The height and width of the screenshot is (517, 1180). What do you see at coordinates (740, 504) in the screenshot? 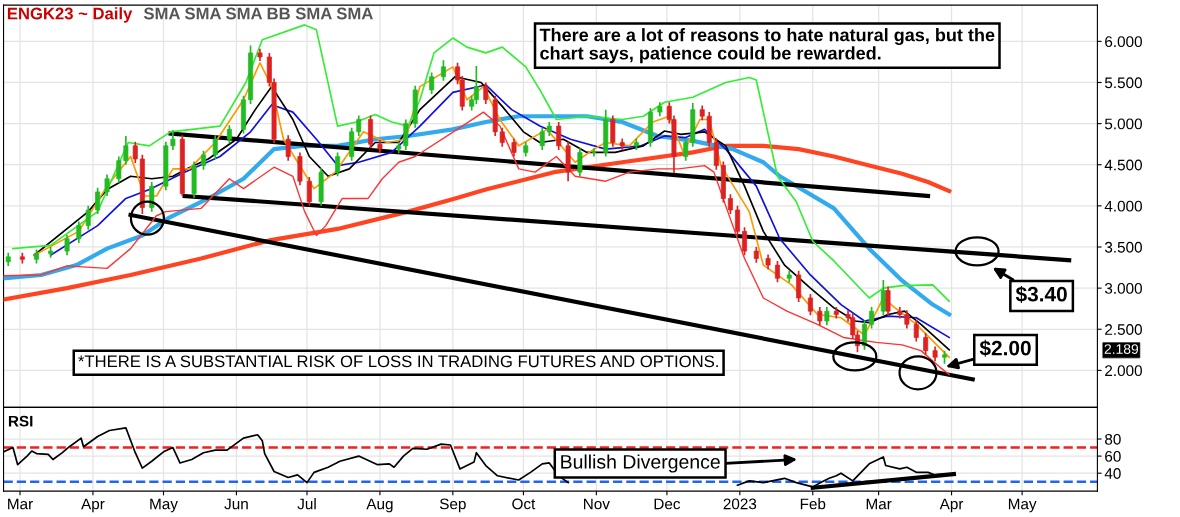
I see `x-tick-label: 2023` at bounding box center [740, 504].